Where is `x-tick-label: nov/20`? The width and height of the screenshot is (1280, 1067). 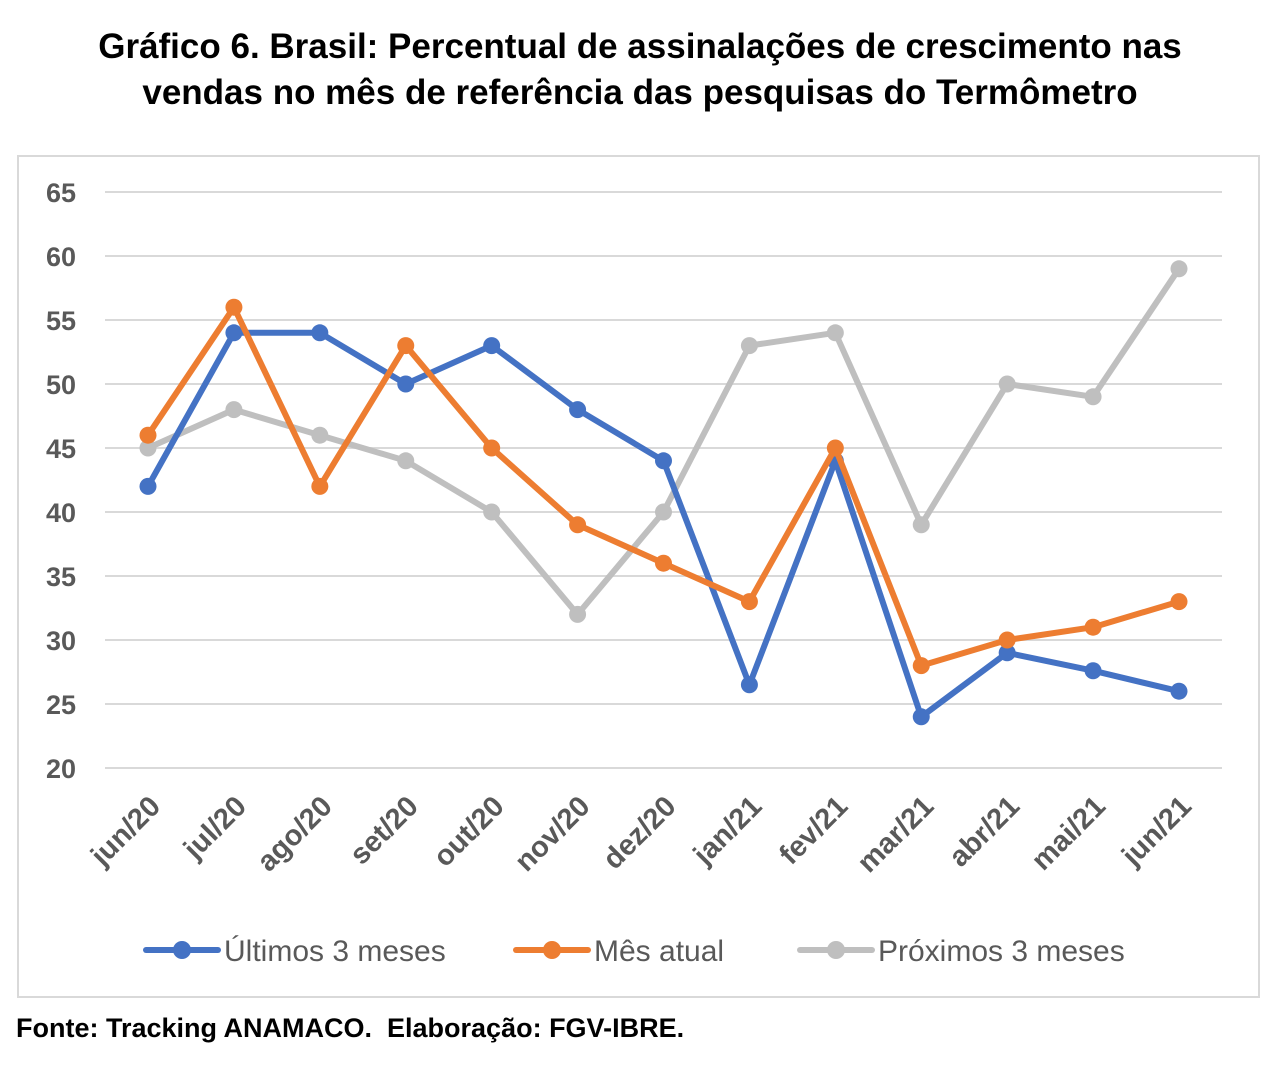
x-tick-label: nov/20 is located at coordinates (553, 834).